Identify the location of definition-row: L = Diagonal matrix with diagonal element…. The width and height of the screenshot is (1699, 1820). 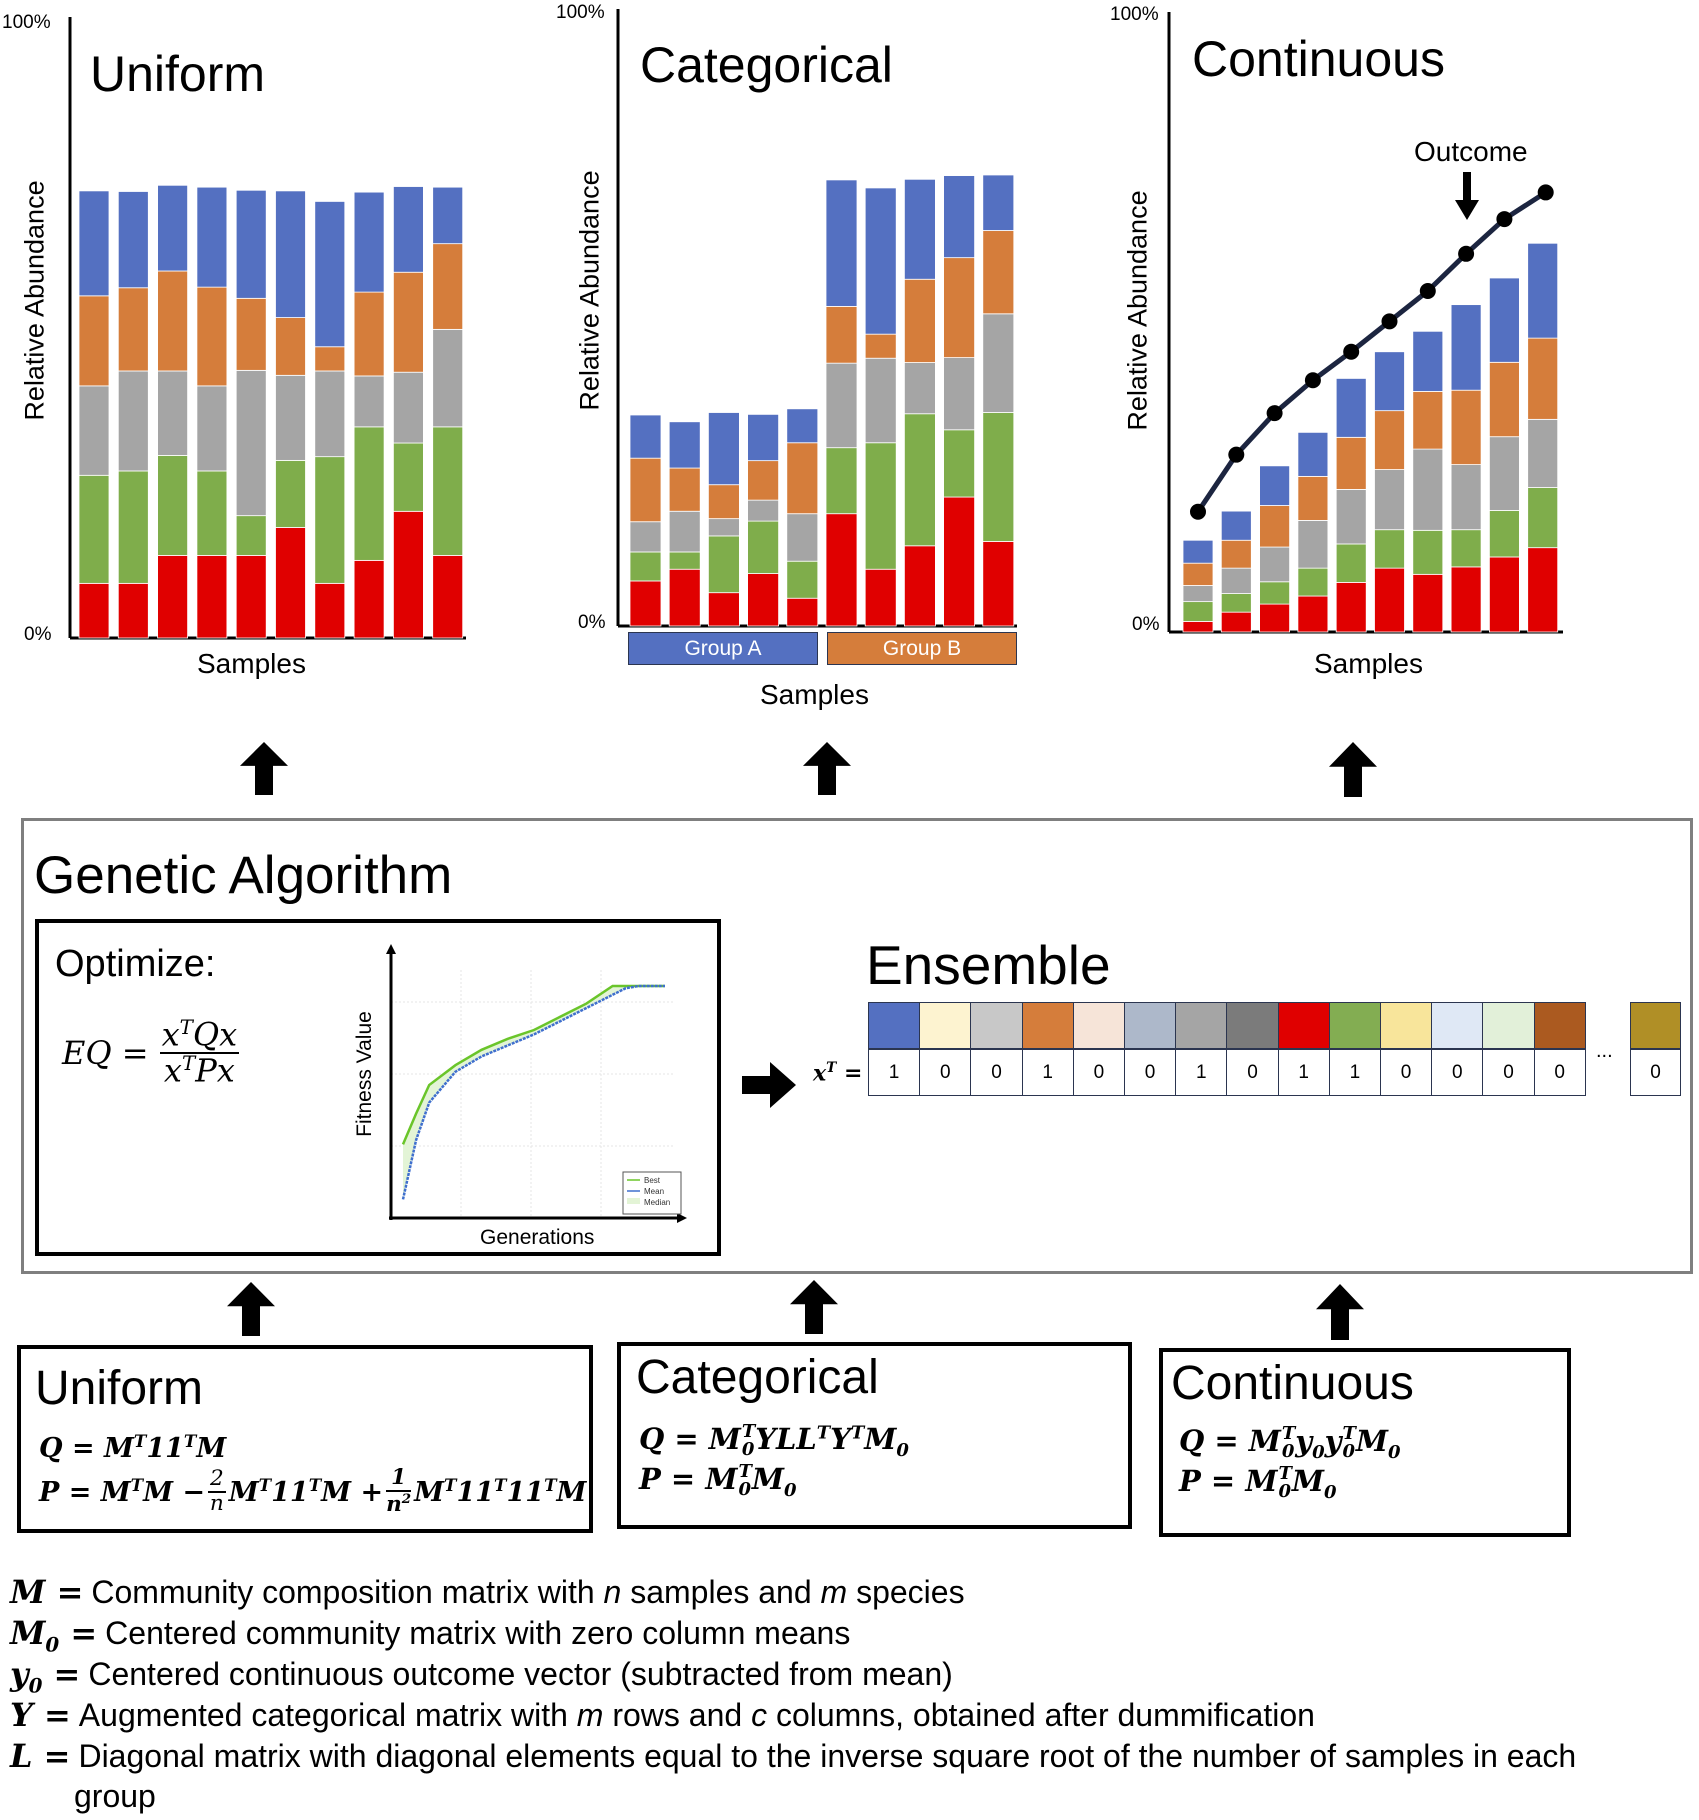
(793, 1756).